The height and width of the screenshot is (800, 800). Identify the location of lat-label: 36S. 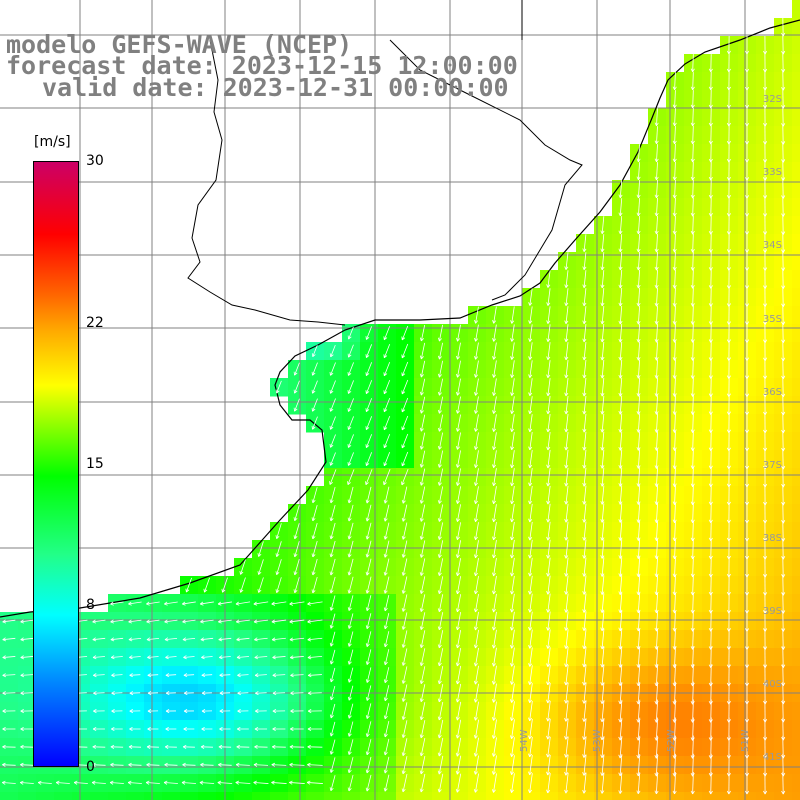
(772, 392).